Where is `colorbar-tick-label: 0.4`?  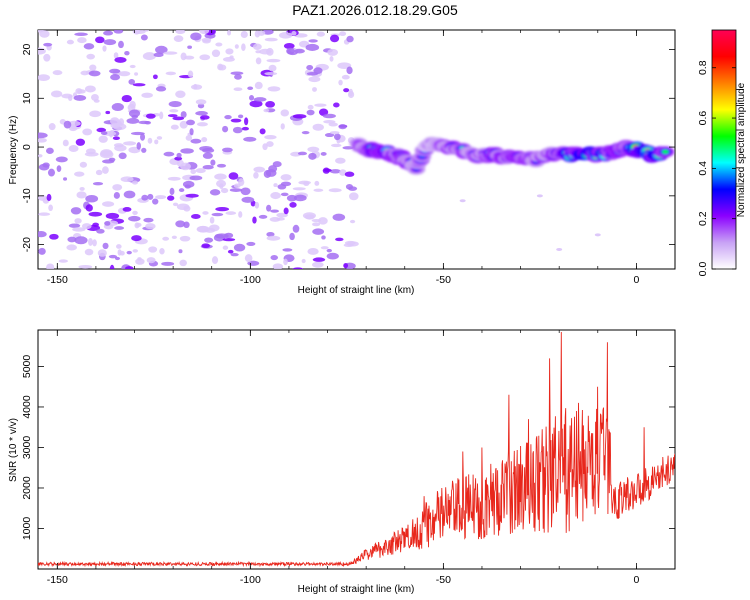
colorbar-tick-label: 0.4 is located at coordinates (703, 168).